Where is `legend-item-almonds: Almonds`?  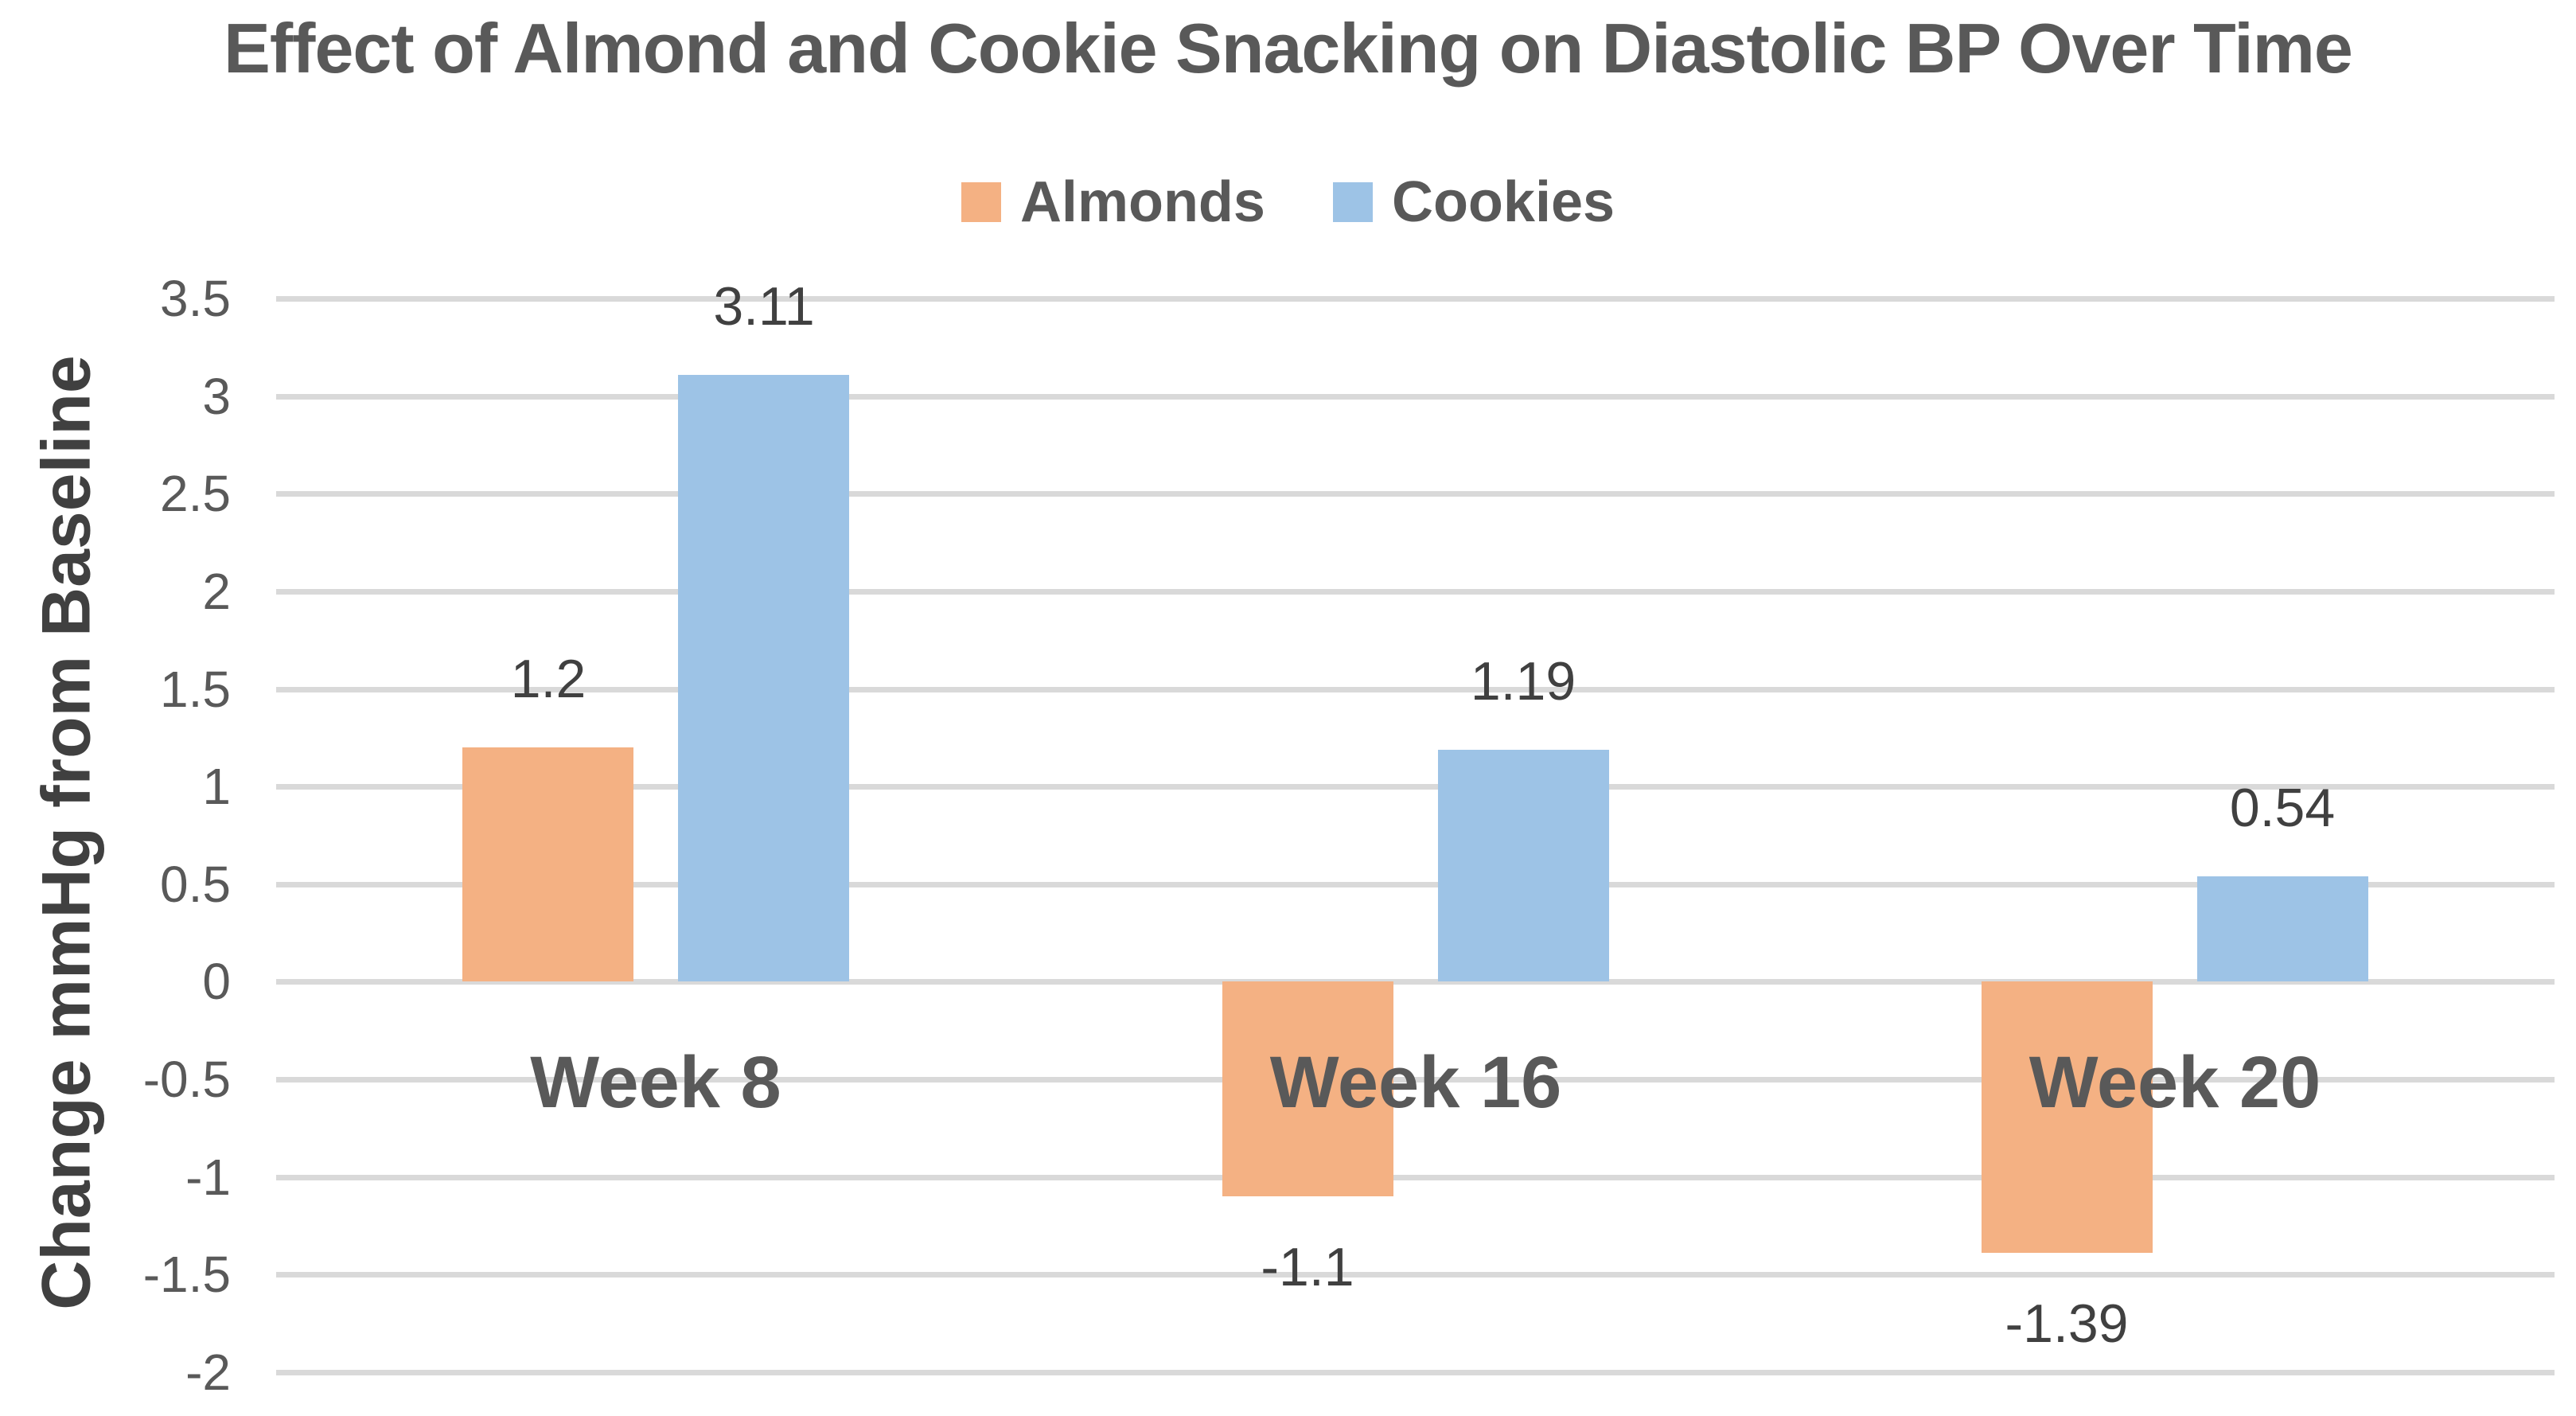 legend-item-almonds: Almonds is located at coordinates (1113, 203).